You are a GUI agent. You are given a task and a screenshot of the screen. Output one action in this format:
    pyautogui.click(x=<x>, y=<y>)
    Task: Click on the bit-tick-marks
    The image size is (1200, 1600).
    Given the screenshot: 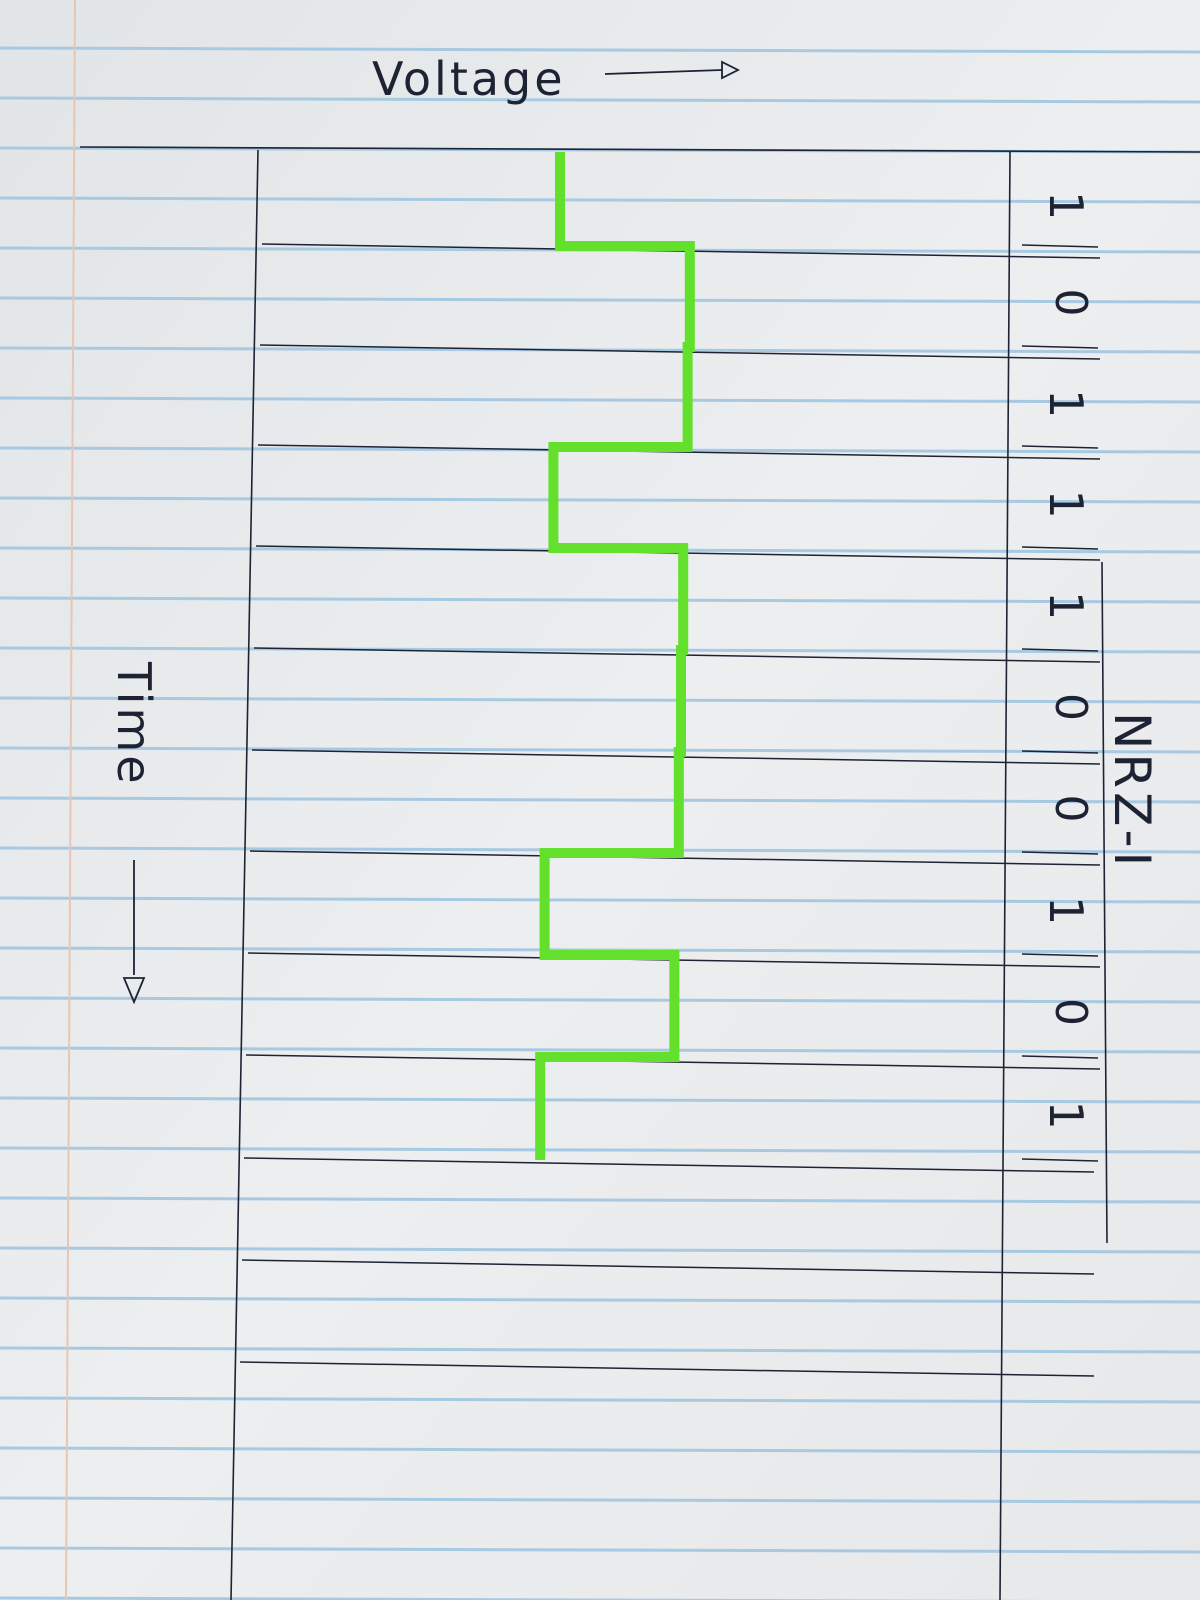 What is the action you would take?
    pyautogui.click(x=1060, y=703)
    